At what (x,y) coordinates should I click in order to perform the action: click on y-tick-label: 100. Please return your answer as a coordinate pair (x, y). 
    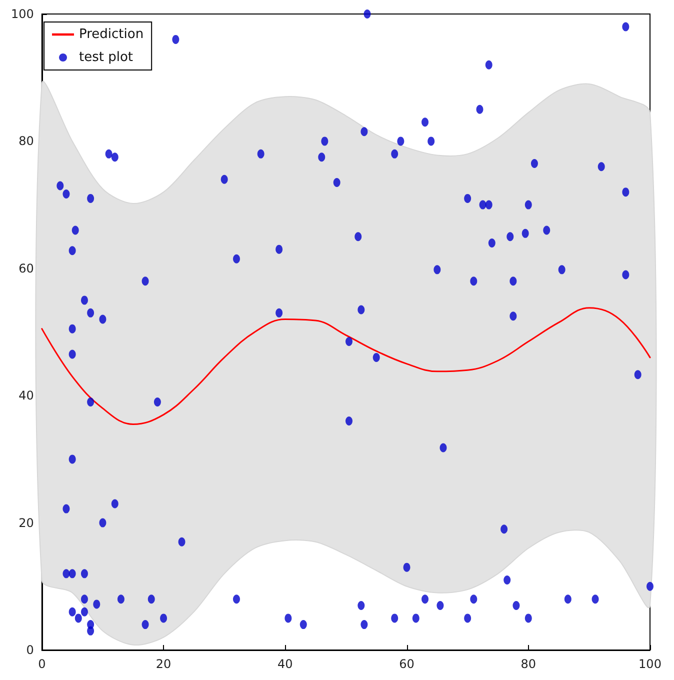
    Looking at the image, I should click on (22, 14).